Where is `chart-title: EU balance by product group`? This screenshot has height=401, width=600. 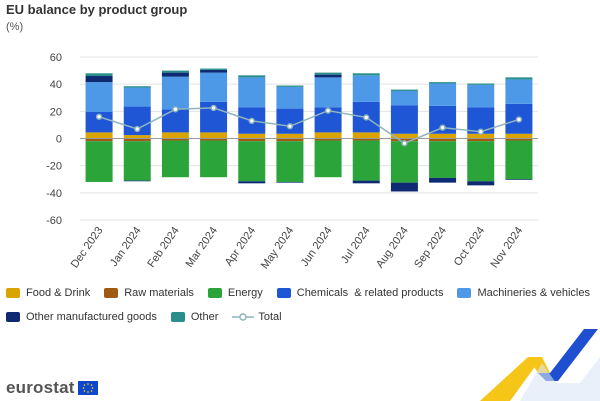 chart-title: EU balance by product group is located at coordinates (97, 9).